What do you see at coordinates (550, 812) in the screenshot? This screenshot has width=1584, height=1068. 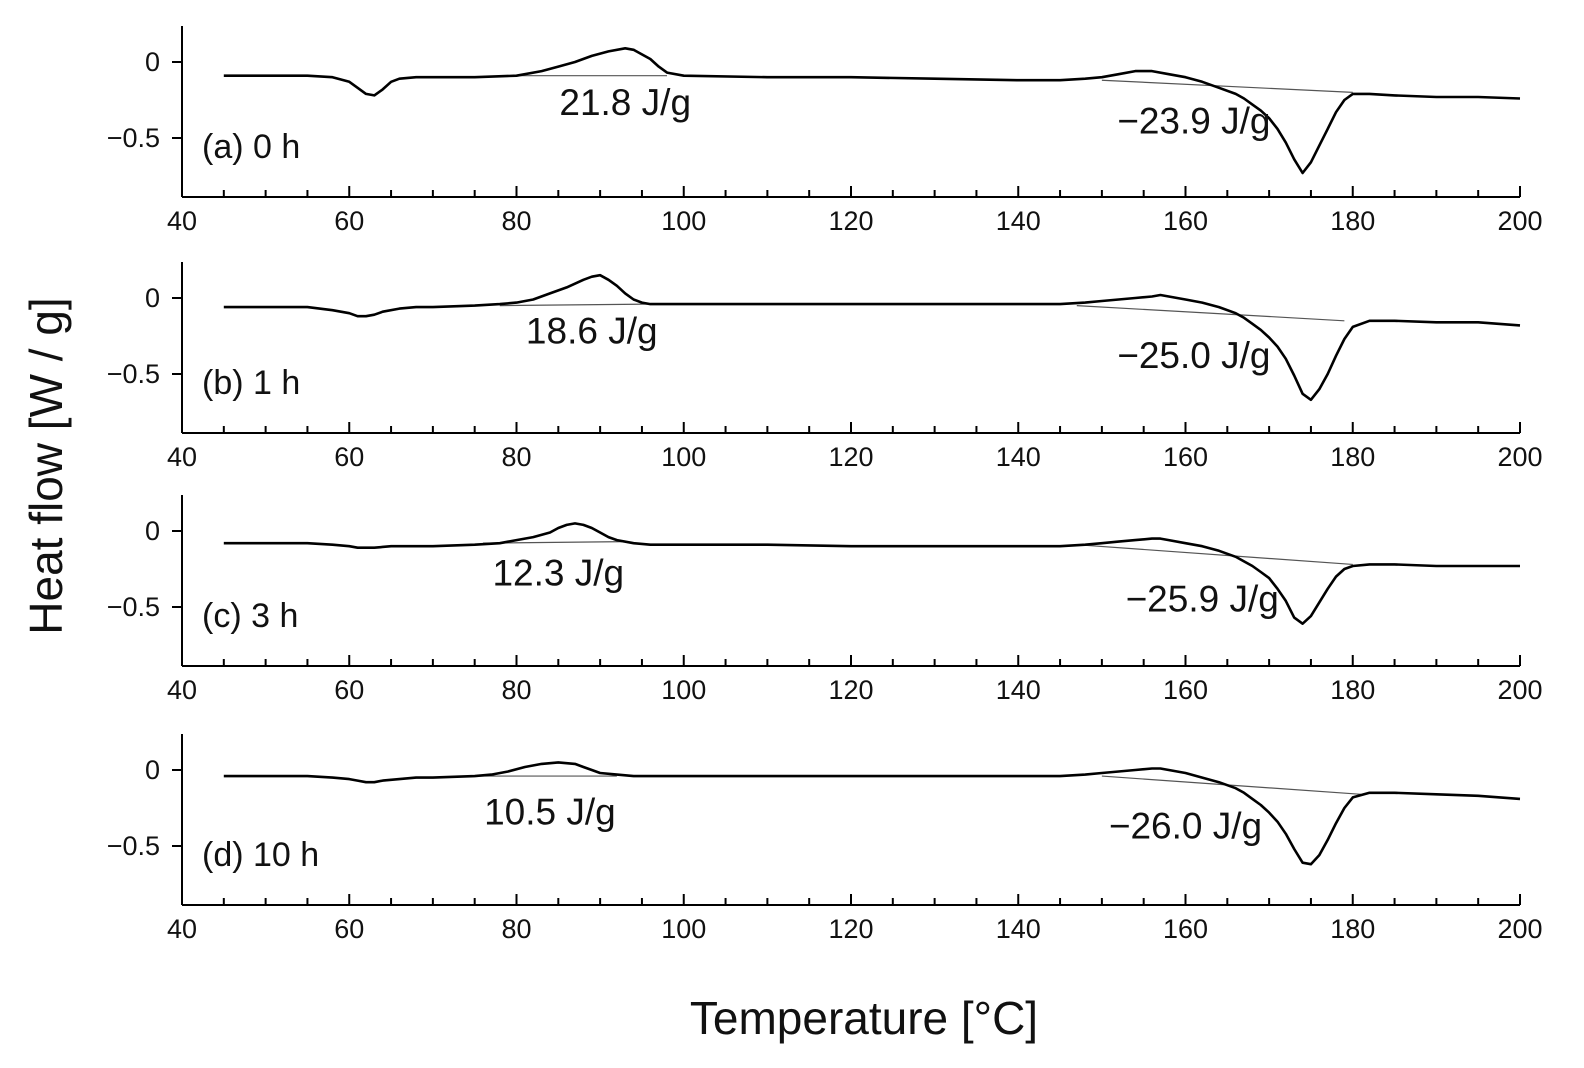 I see `enthalpy-label: 10.5 J/g` at bounding box center [550, 812].